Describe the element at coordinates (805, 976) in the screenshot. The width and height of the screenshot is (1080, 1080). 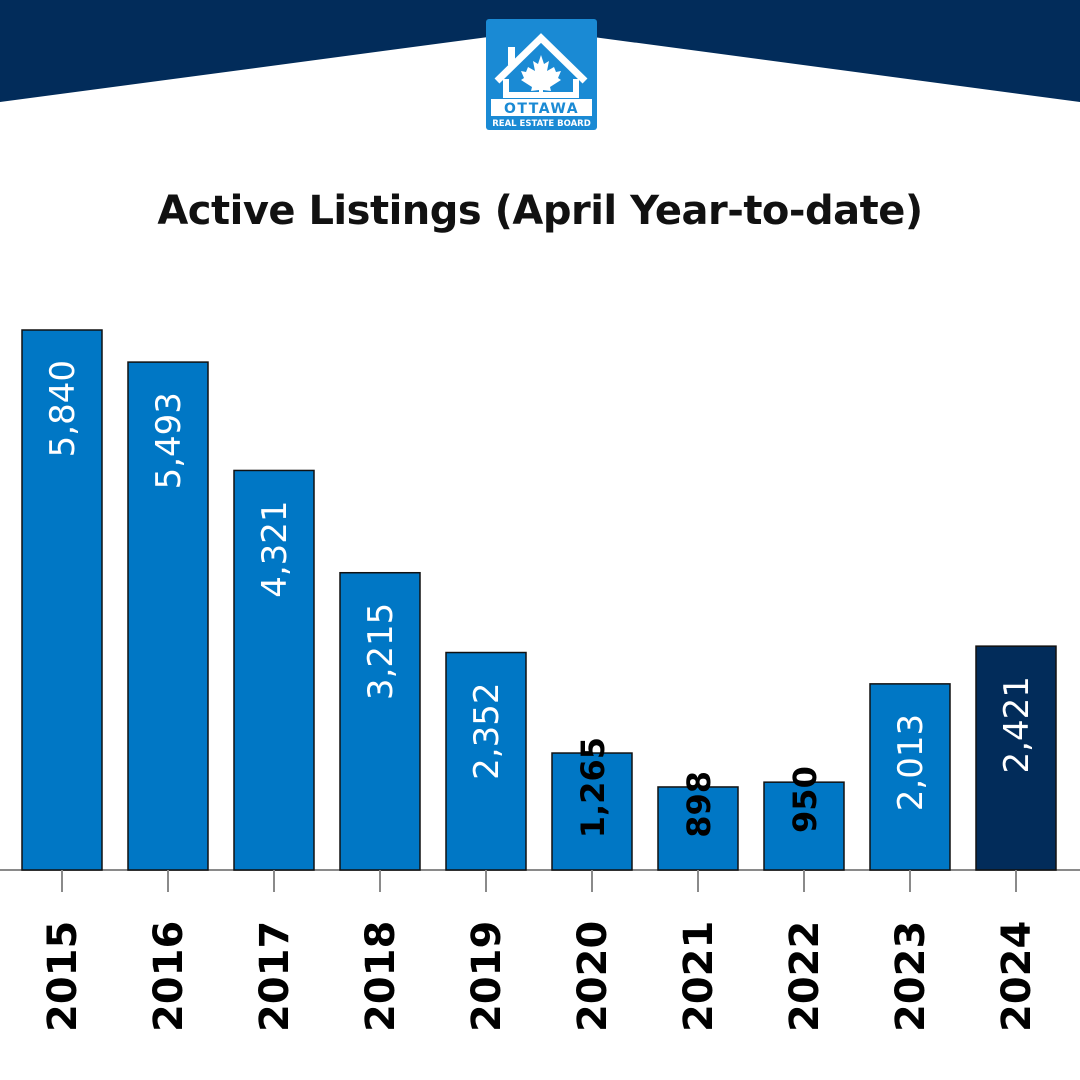
I see `x-tick-label-2022: 2022` at that location.